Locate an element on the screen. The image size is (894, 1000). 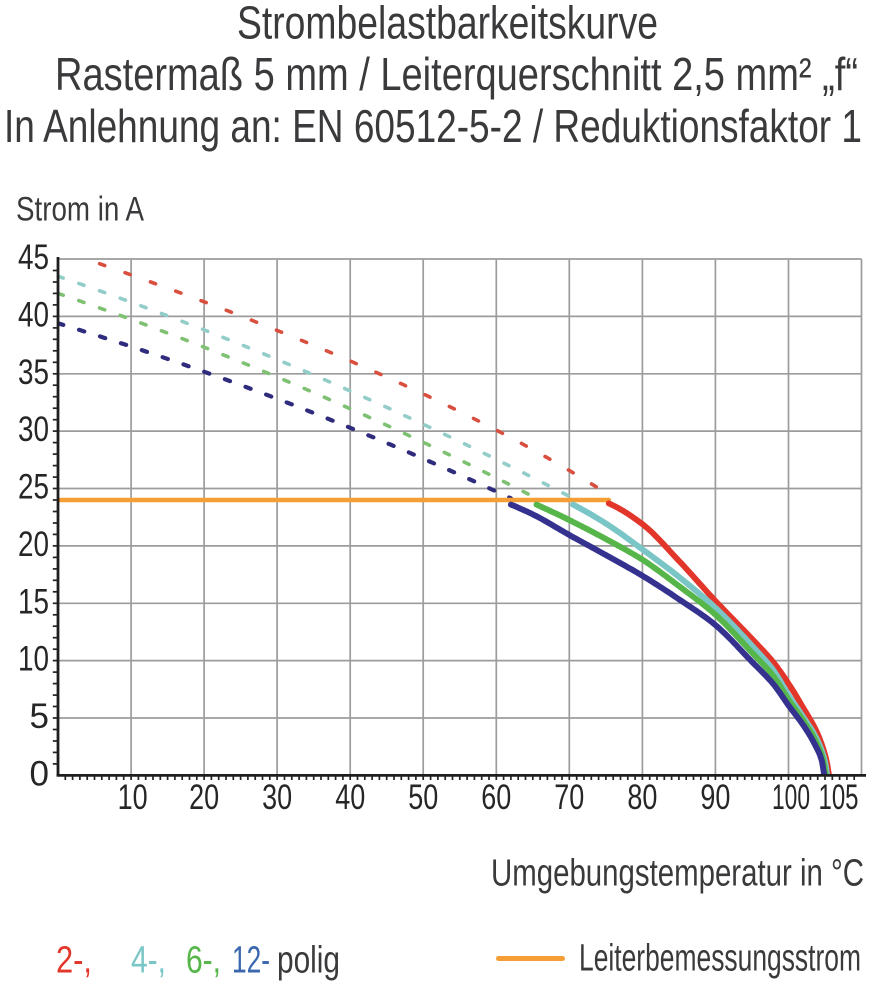
svg-text: 5 is located at coordinates (39, 716).